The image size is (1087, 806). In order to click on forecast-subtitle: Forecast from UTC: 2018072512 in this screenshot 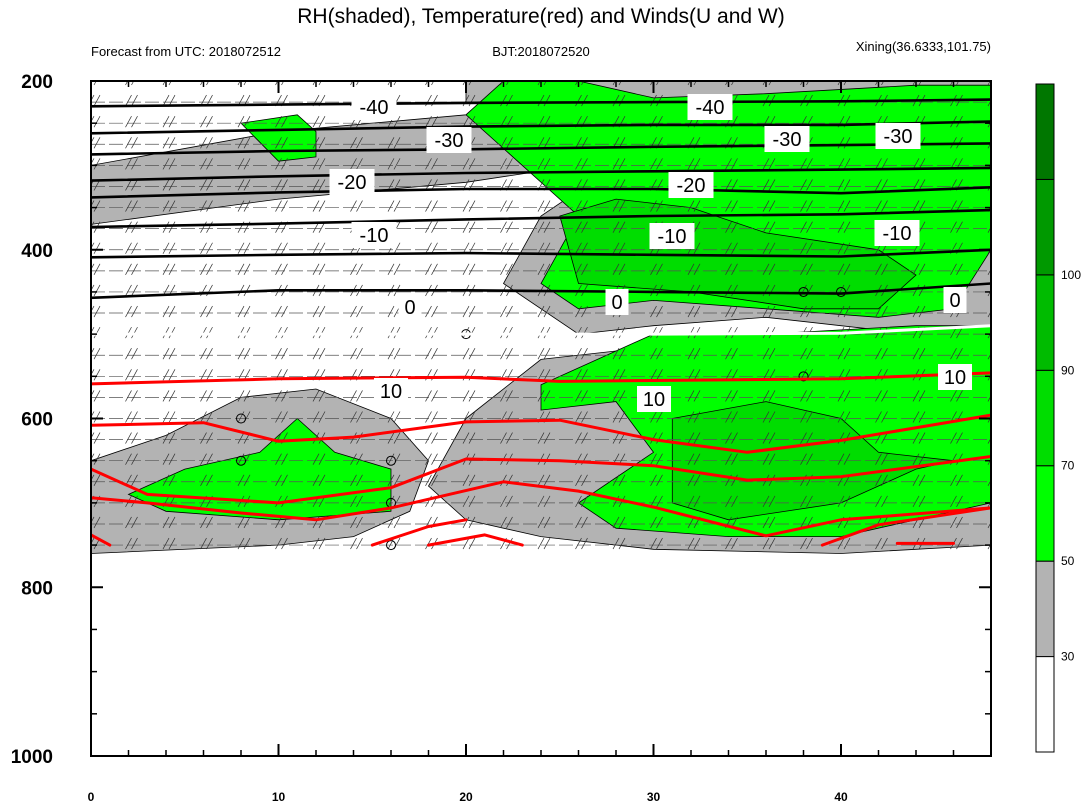, I will do `click(186, 51)`.